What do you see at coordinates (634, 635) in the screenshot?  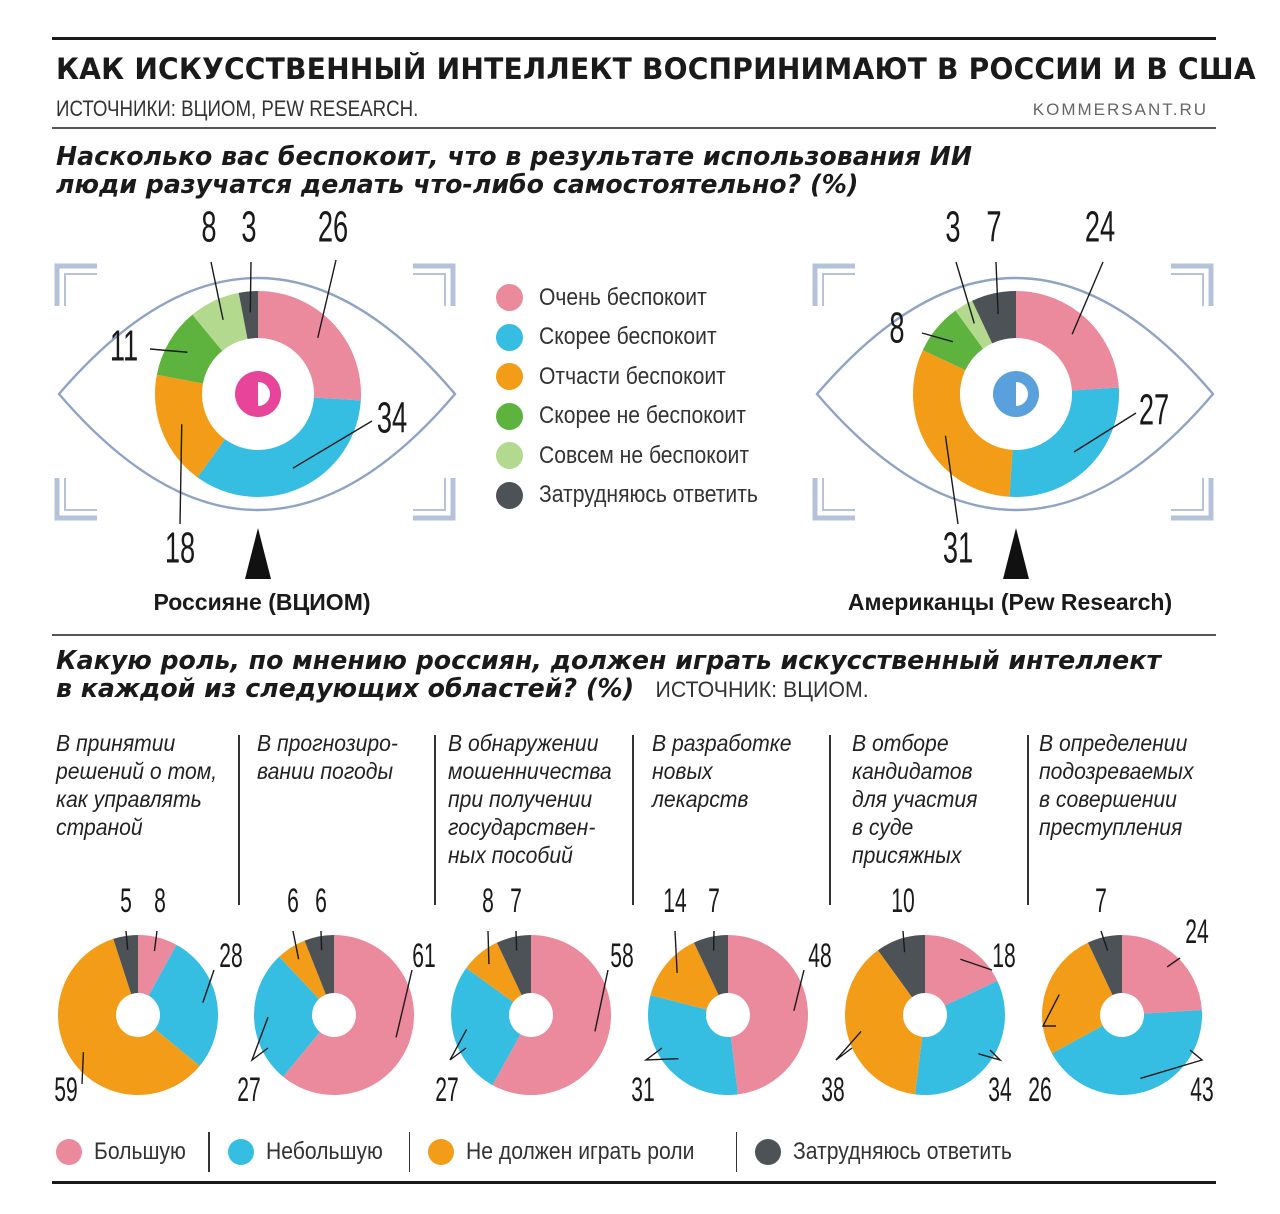 I see `section-rule` at bounding box center [634, 635].